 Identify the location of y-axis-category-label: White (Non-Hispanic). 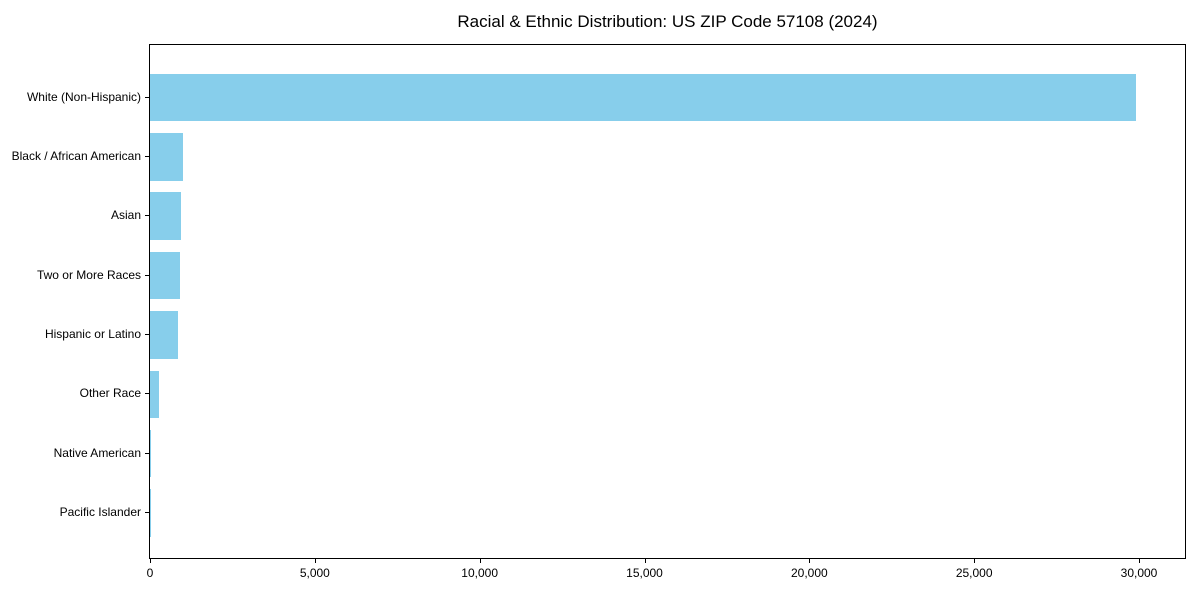
(83, 96).